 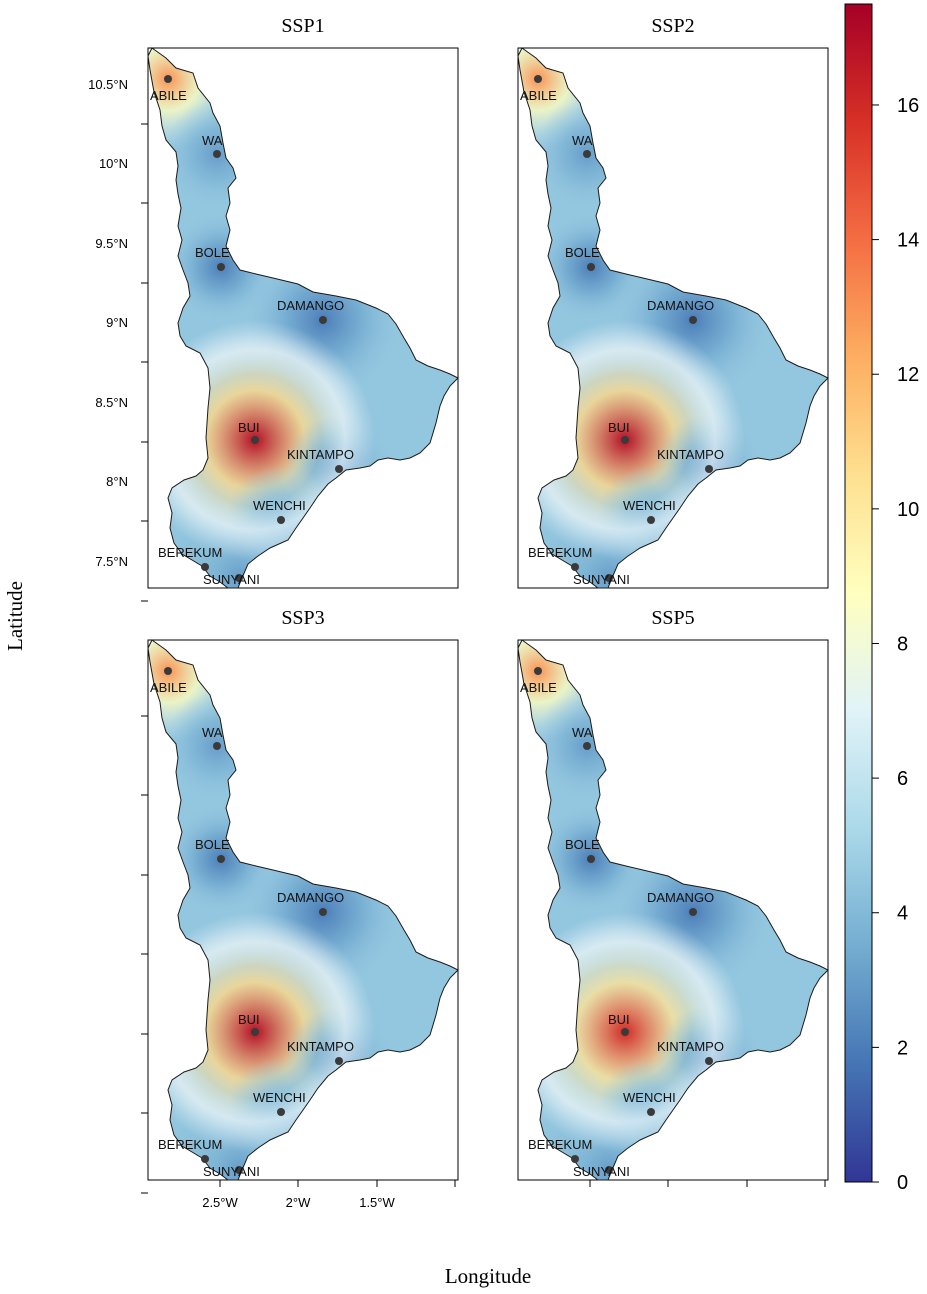 I want to click on panel-title-ssp5: SSP5, so click(x=672, y=618).